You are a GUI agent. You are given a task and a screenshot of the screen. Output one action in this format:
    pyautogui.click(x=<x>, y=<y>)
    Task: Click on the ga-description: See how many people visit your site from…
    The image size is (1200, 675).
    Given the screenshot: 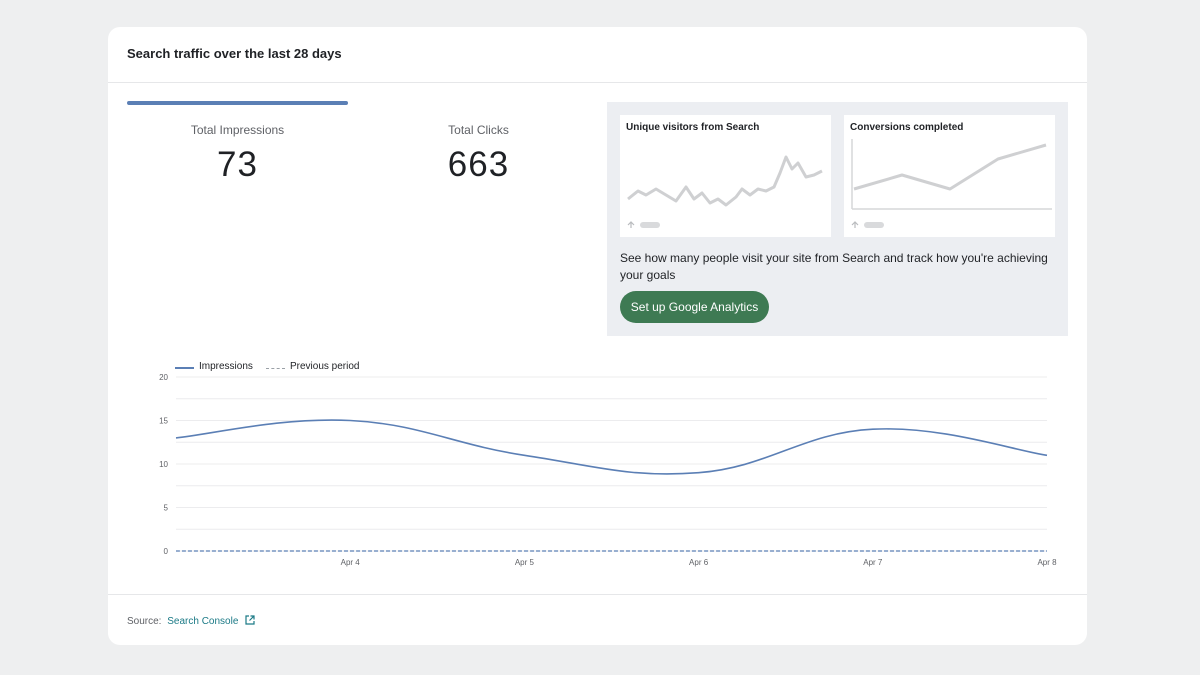 What is the action you would take?
    pyautogui.click(x=834, y=266)
    